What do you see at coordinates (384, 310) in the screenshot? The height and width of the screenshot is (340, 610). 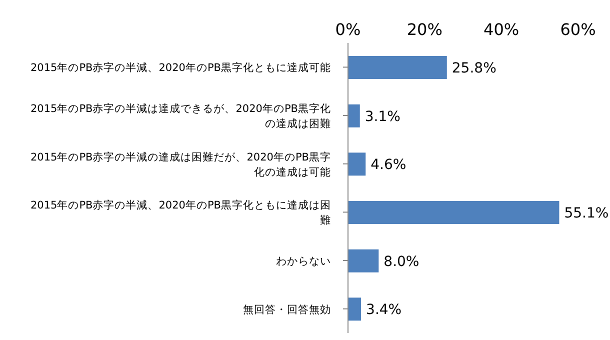 I see `data-label: 3.4%` at bounding box center [384, 310].